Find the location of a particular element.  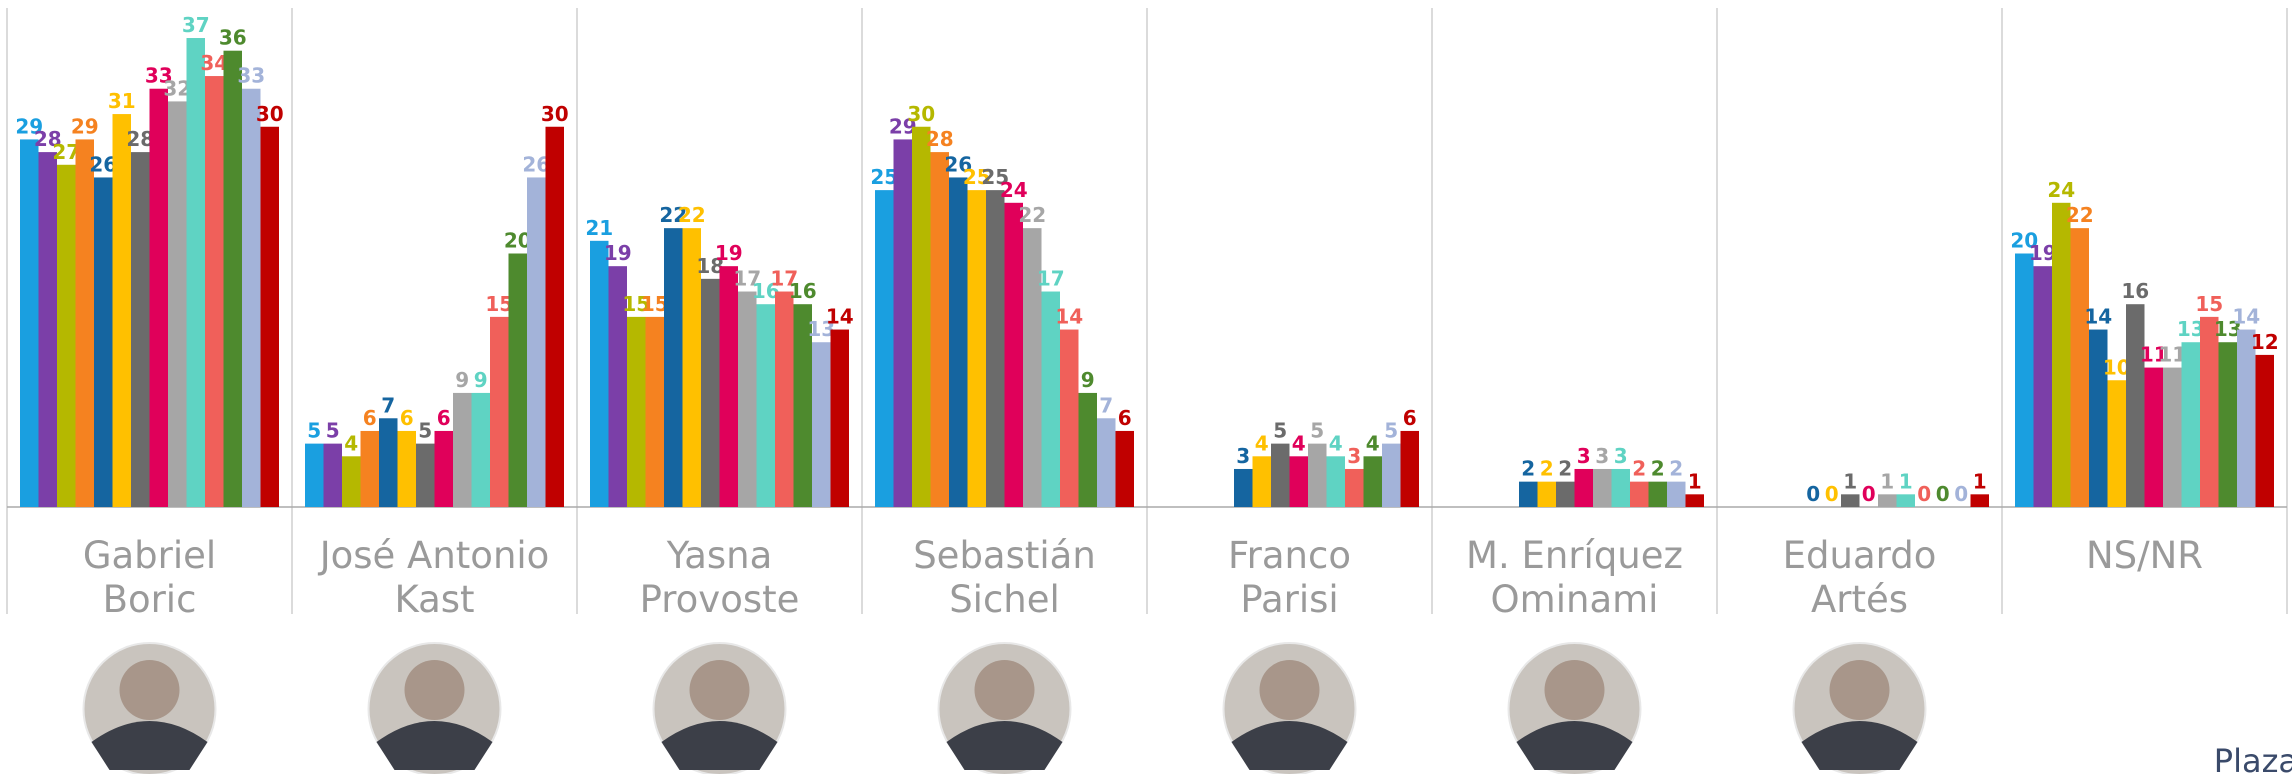

category-label: Sebastián is located at coordinates (1004, 555).